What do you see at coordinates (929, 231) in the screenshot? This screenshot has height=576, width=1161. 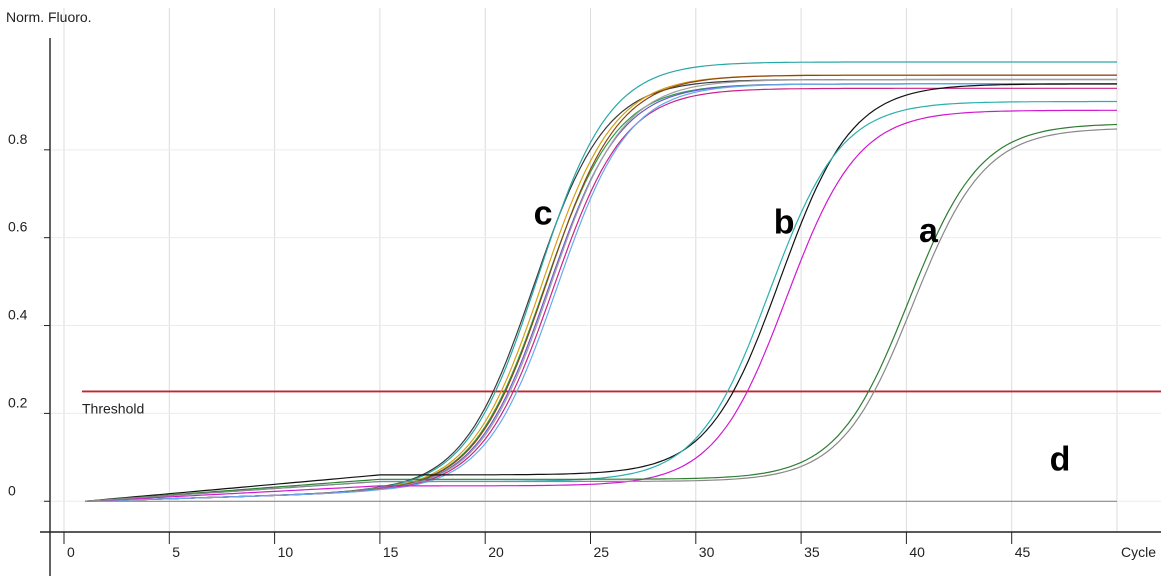 I see `group-label-a: a` at bounding box center [929, 231].